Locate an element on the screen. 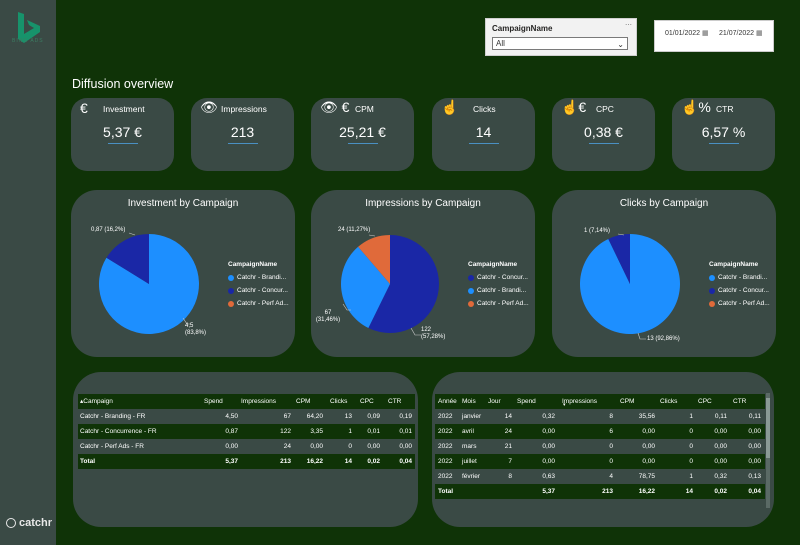 The image size is (800, 545). pie-label: 0,87 (16,2%) is located at coordinates (108, 230).